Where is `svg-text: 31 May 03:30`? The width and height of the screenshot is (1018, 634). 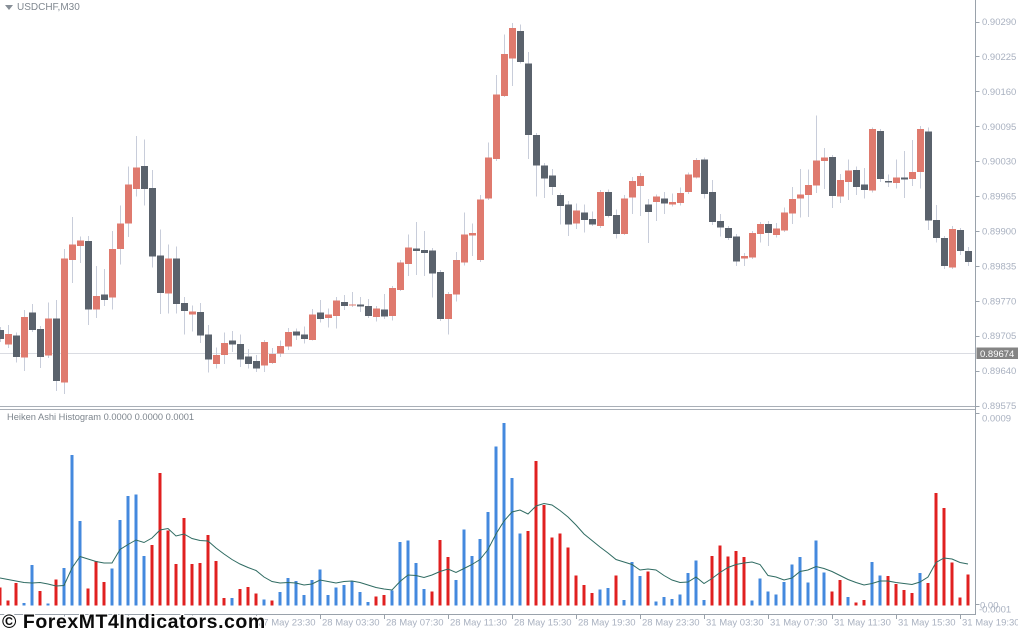 svg-text: 31 May 03:30 is located at coordinates (735, 623).